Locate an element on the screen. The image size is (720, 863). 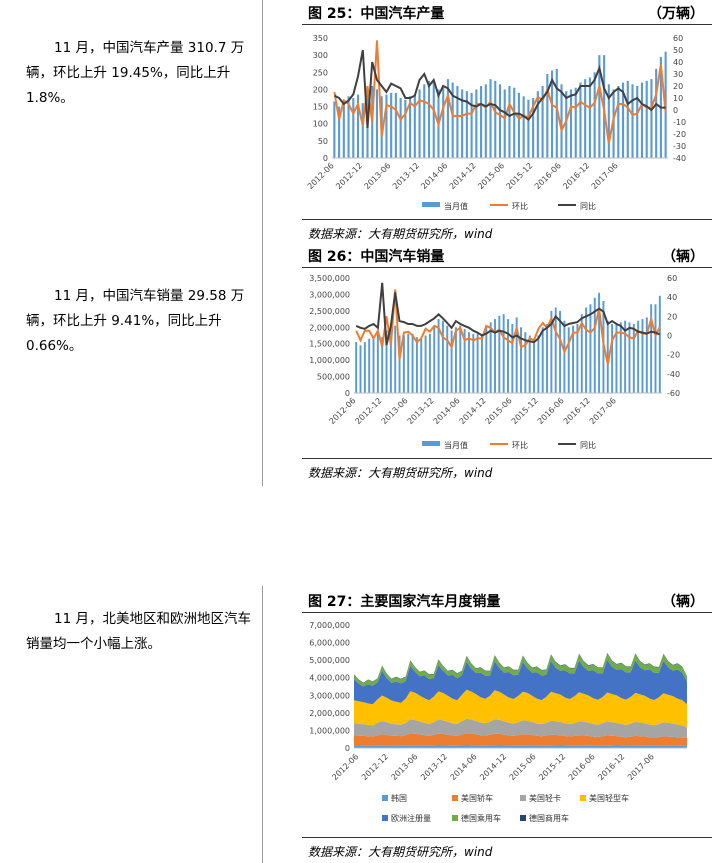
y2-tick-label: 0 is located at coordinates (675, 110).